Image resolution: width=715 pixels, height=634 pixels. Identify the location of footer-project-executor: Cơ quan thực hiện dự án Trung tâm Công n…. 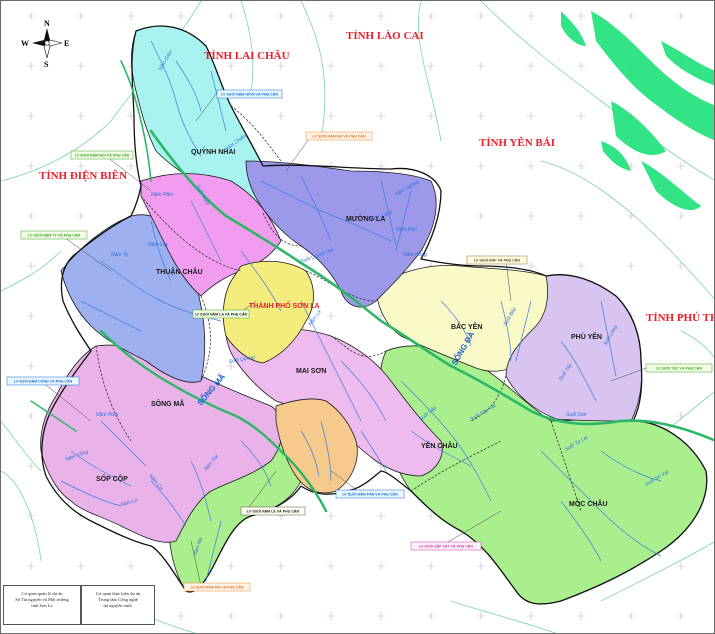
(118, 605).